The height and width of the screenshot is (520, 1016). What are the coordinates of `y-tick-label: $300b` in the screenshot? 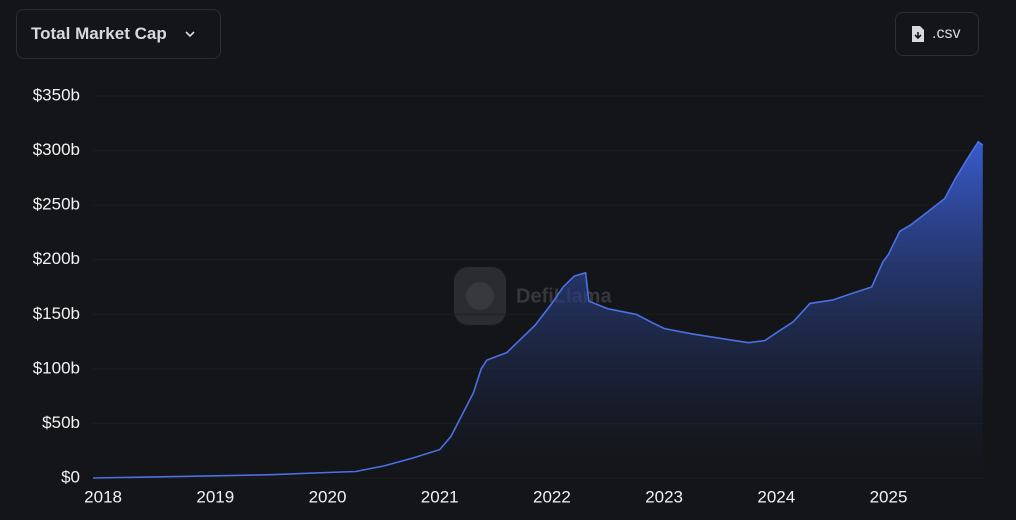 It's located at (56, 149).